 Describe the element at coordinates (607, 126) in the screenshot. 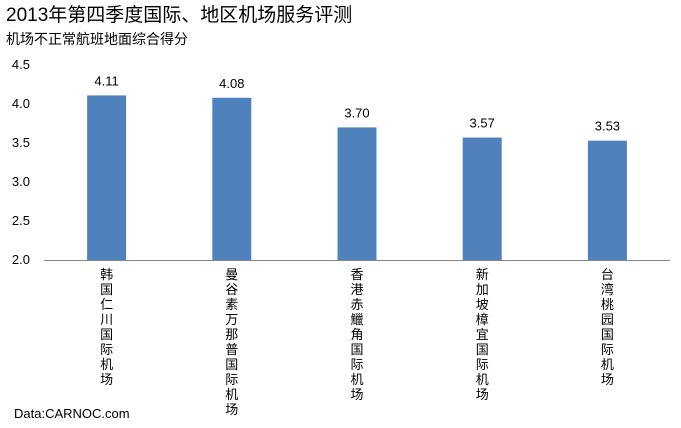

I see `data-label: 3.53` at that location.